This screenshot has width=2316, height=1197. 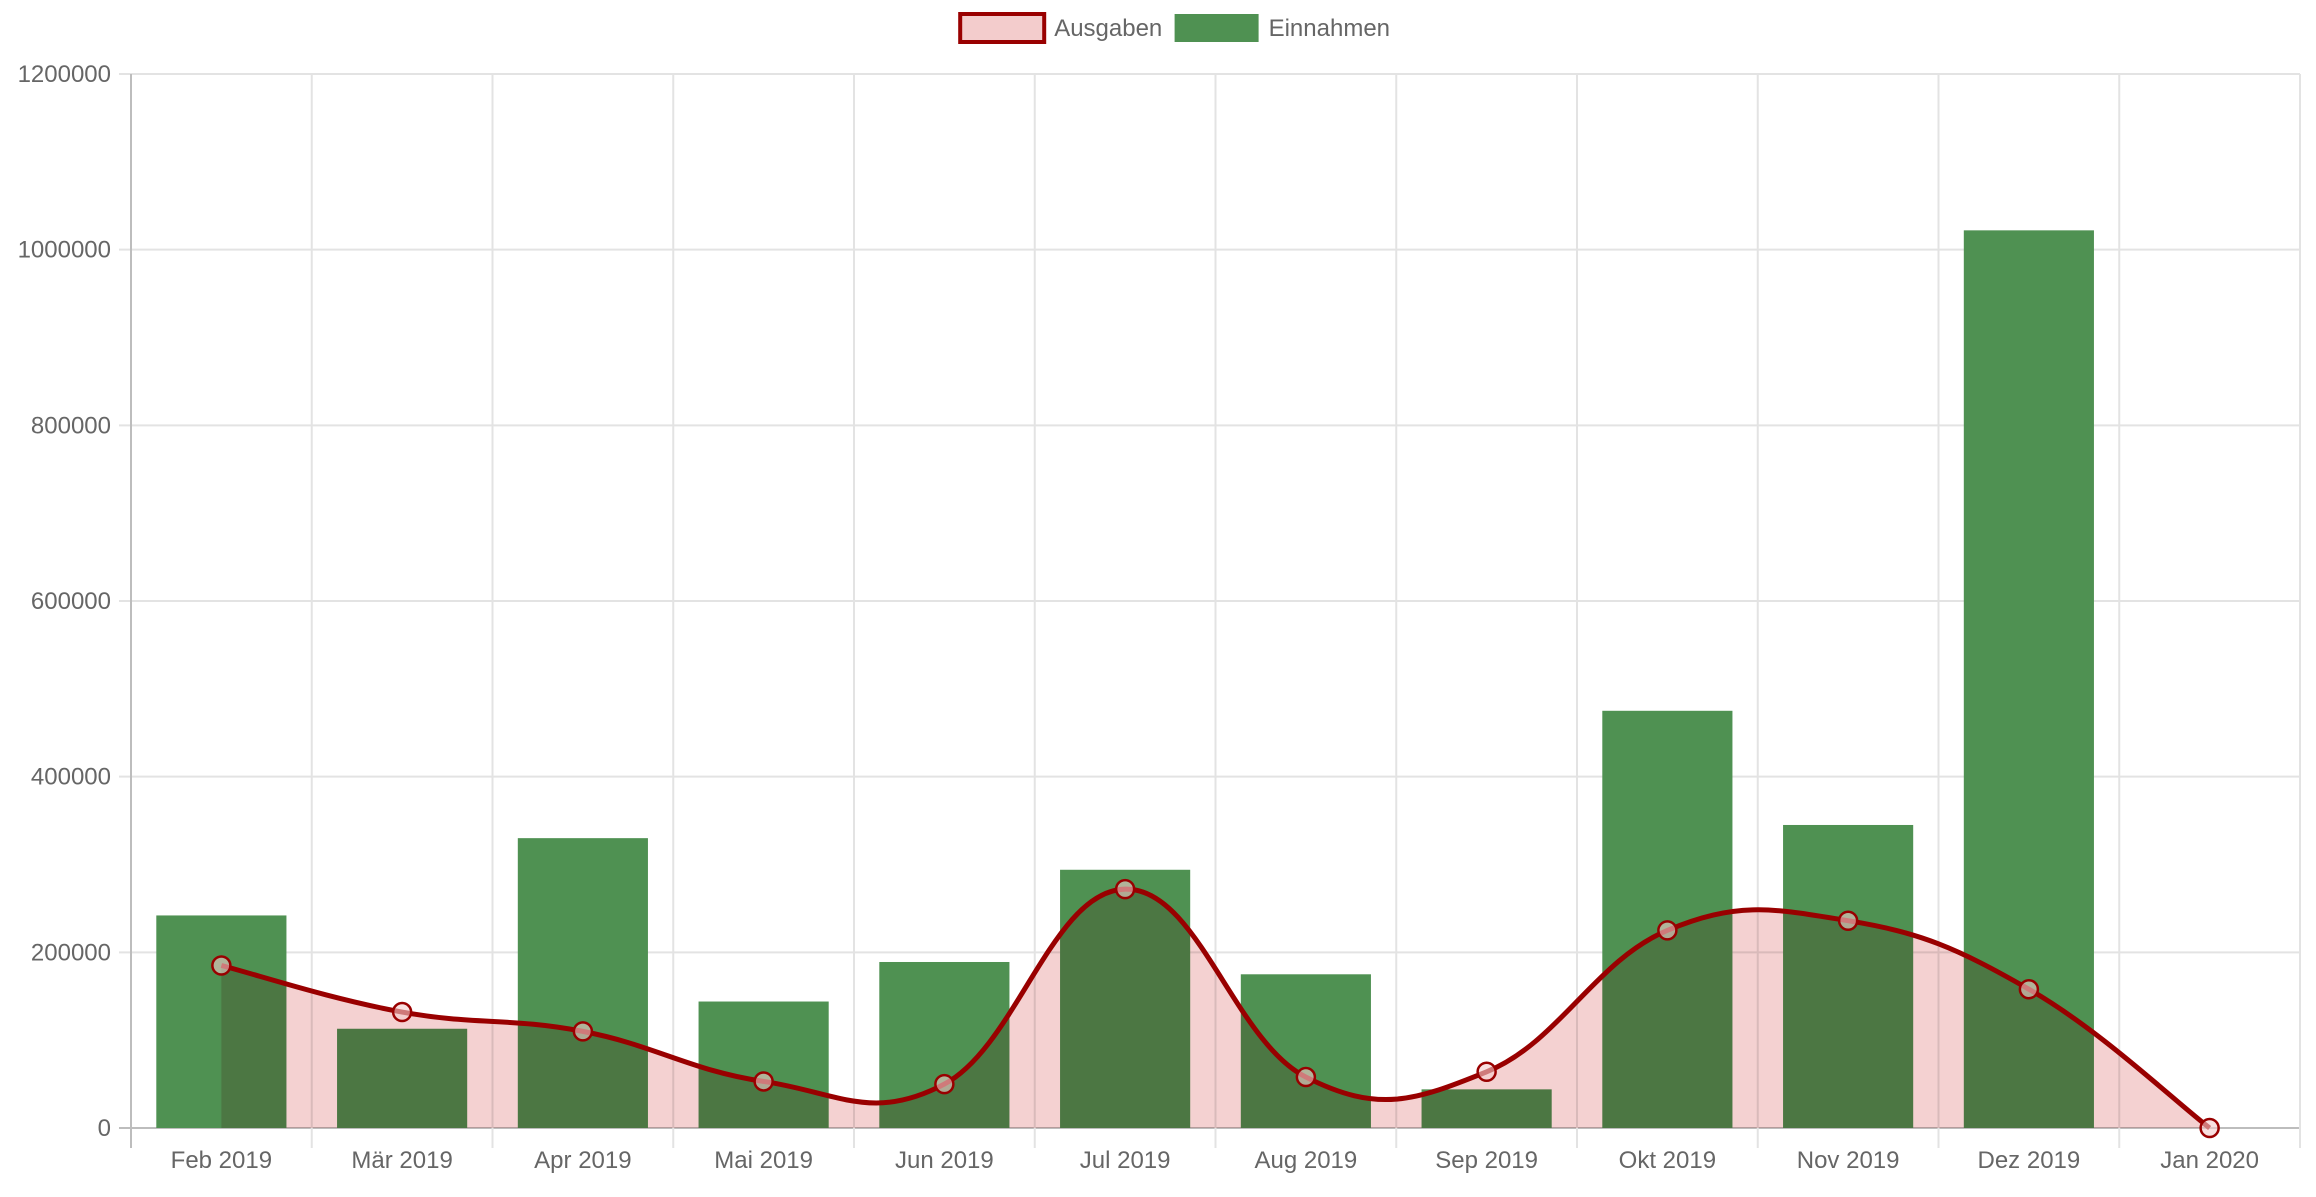 I want to click on y-tick-label: 200000, so click(x=71, y=952).